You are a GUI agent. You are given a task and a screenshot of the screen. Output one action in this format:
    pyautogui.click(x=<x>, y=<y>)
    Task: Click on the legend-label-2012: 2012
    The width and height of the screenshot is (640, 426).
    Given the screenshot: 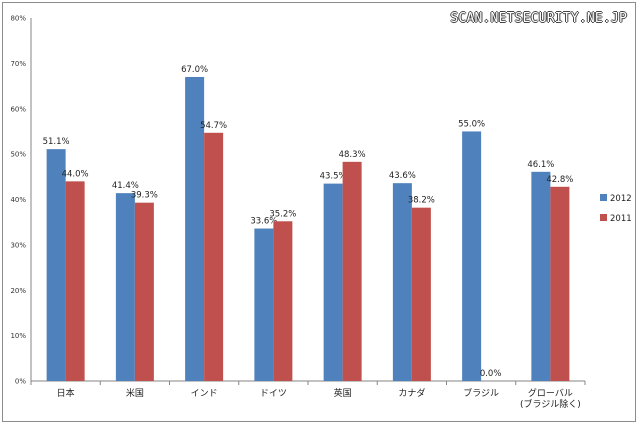 What is the action you would take?
    pyautogui.click(x=621, y=199)
    